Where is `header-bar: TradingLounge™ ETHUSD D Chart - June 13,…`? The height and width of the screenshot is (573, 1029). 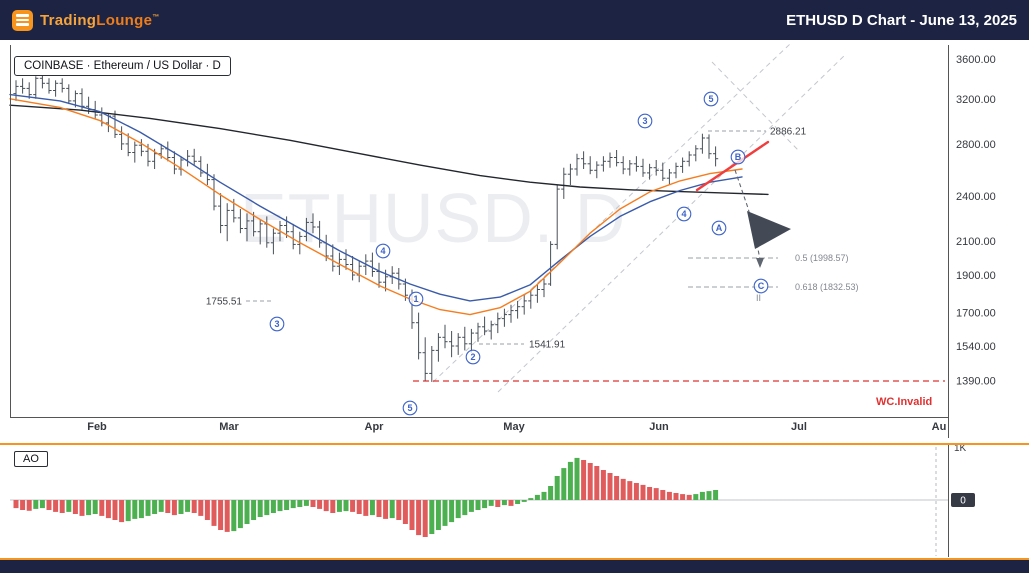 header-bar: TradingLounge™ ETHUSD D Chart - June 13,… is located at coordinates (514, 20).